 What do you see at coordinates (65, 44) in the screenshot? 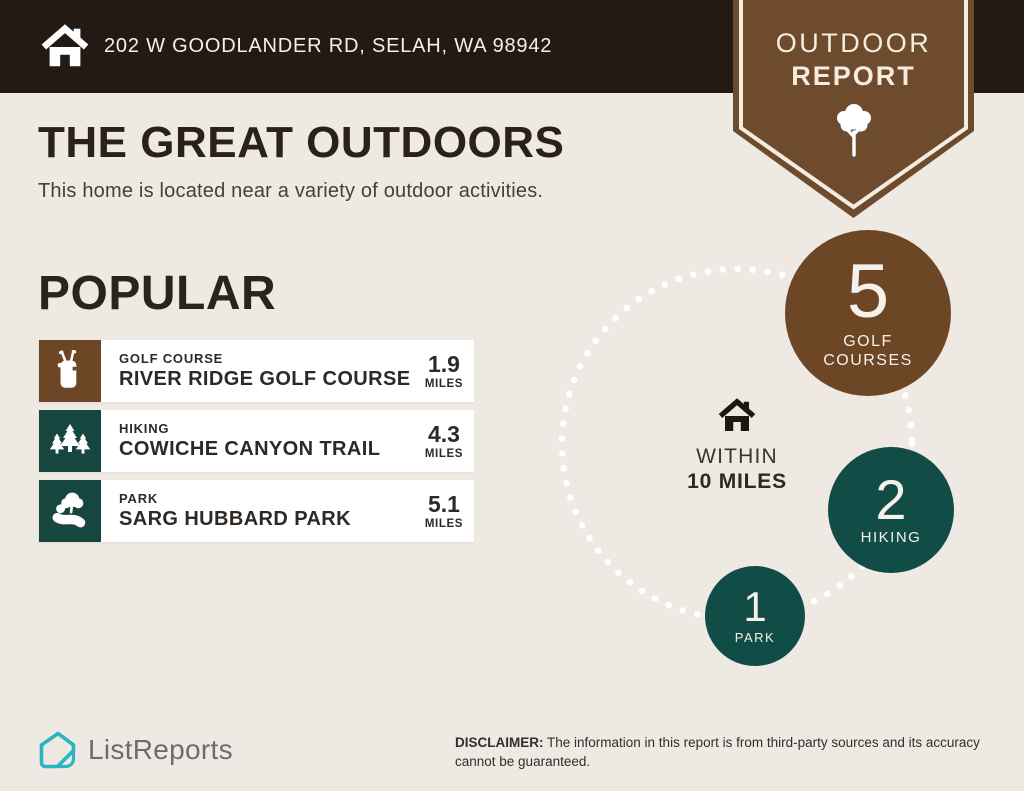
I see `home-icon` at bounding box center [65, 44].